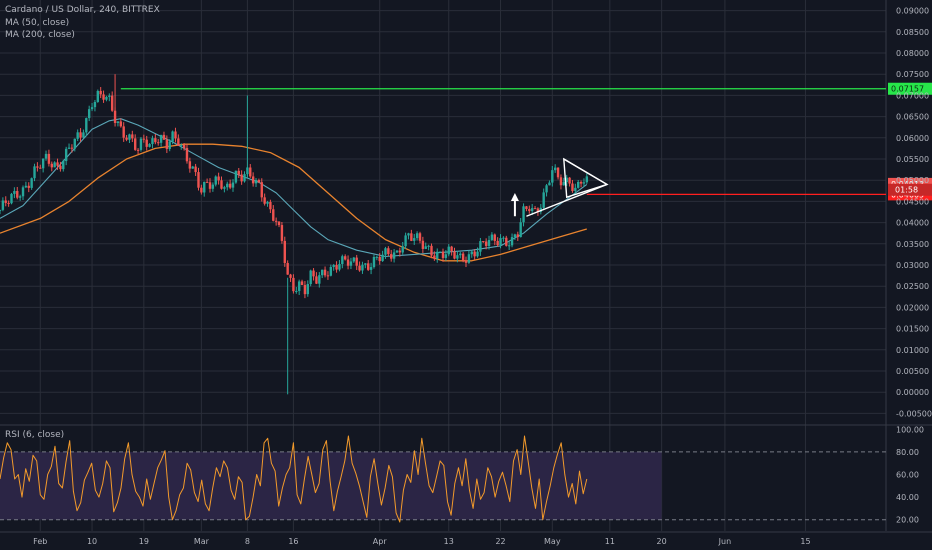  I want to click on price-axis-label: 0.02500, so click(912, 286).